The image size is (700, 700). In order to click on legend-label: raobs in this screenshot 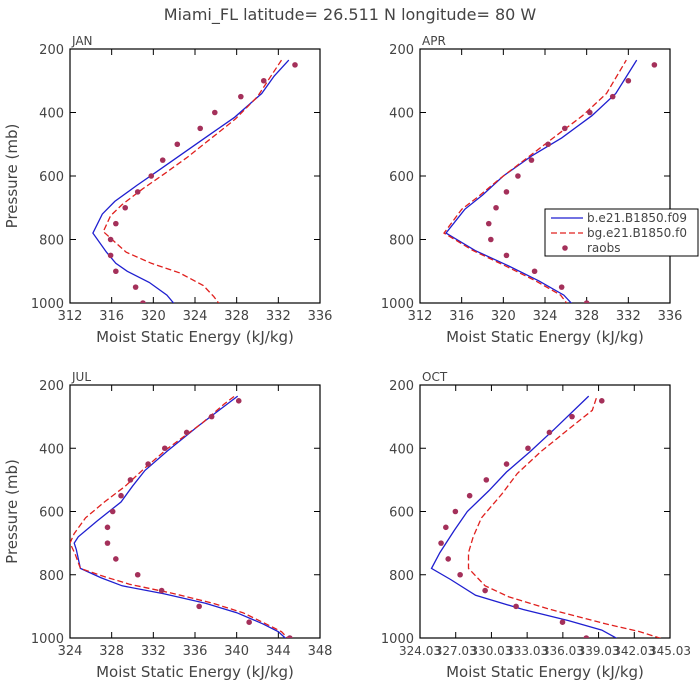, I will do `click(604, 248)`.